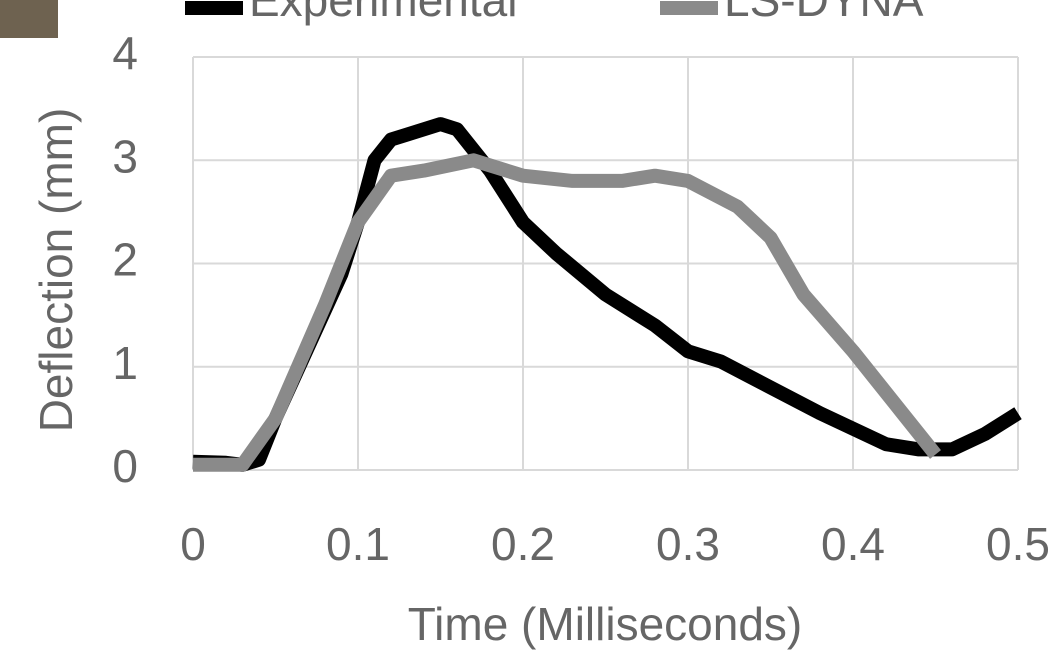  What do you see at coordinates (125, 363) in the screenshot?
I see `y-tick-label: 1` at bounding box center [125, 363].